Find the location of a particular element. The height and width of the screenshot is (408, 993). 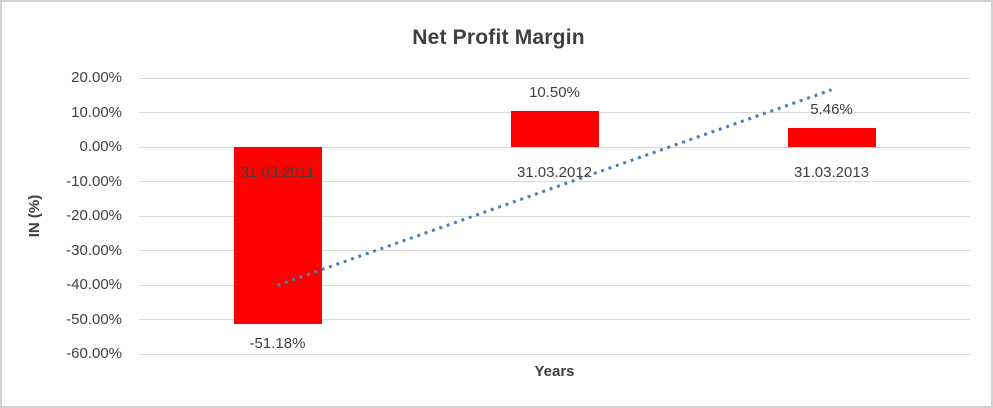

data-label: 10.50% is located at coordinates (554, 92).